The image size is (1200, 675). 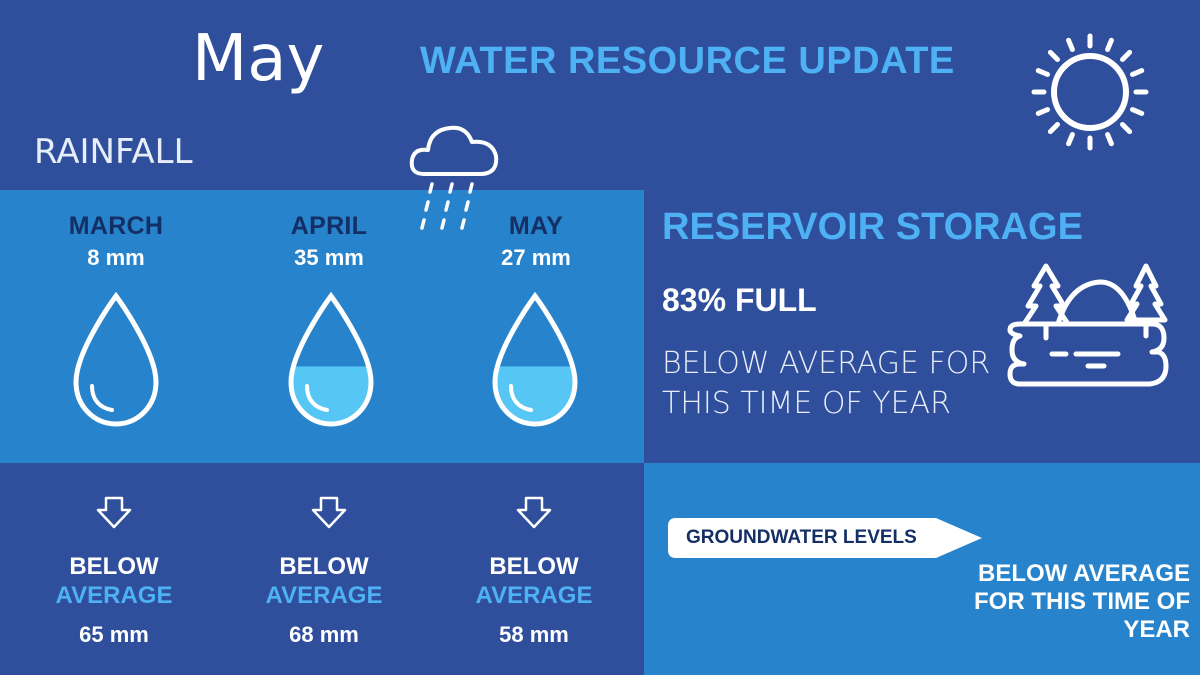 What do you see at coordinates (116, 241) in the screenshot?
I see `month-column-march: MARCH 8 mm` at bounding box center [116, 241].